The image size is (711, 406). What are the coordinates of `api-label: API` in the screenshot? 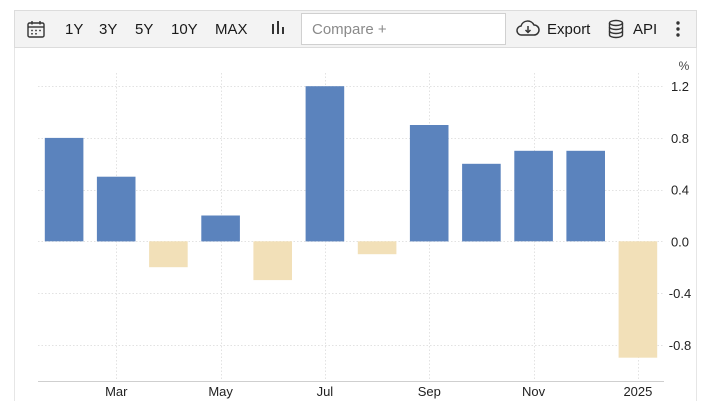 It's located at (645, 29).